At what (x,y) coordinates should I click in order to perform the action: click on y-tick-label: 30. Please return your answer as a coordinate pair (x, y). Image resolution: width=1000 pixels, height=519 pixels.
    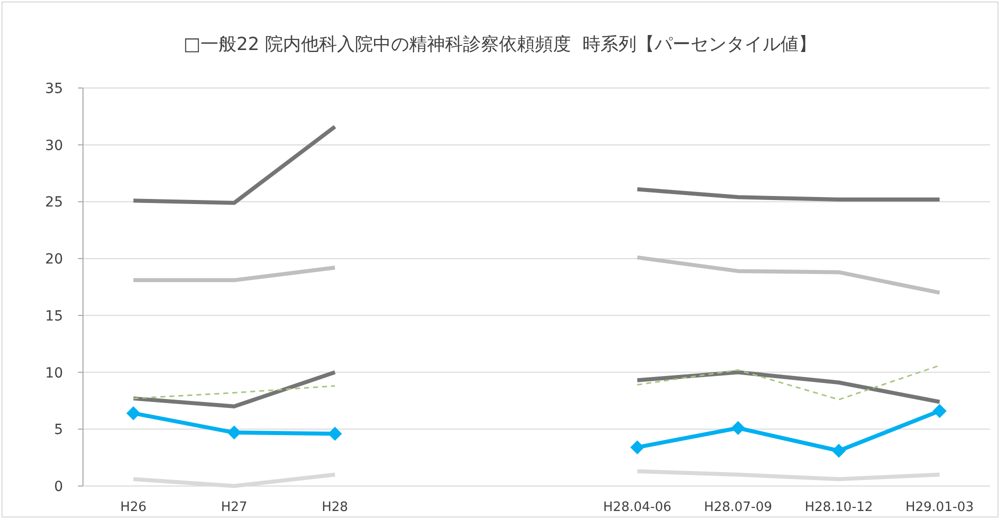
    Looking at the image, I should click on (54, 146).